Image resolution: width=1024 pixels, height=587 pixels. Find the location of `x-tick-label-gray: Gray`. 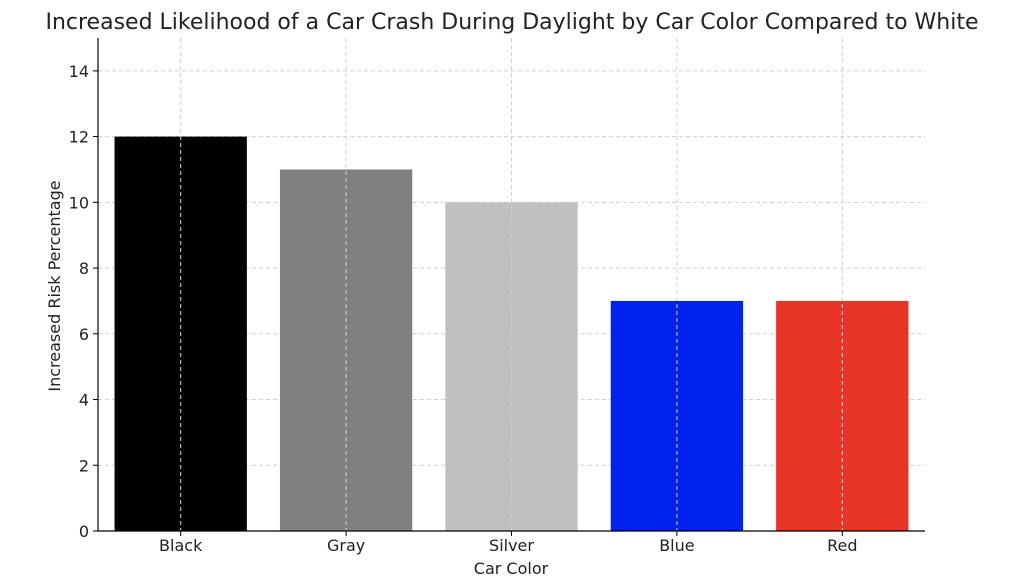

x-tick-label-gray: Gray is located at coordinates (346, 545).